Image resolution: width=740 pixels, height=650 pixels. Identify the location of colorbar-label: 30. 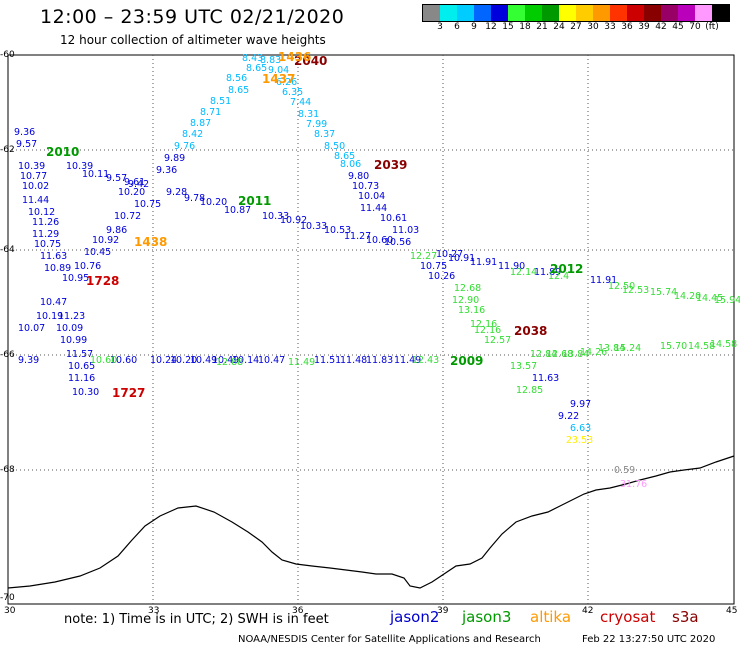
(593, 27).